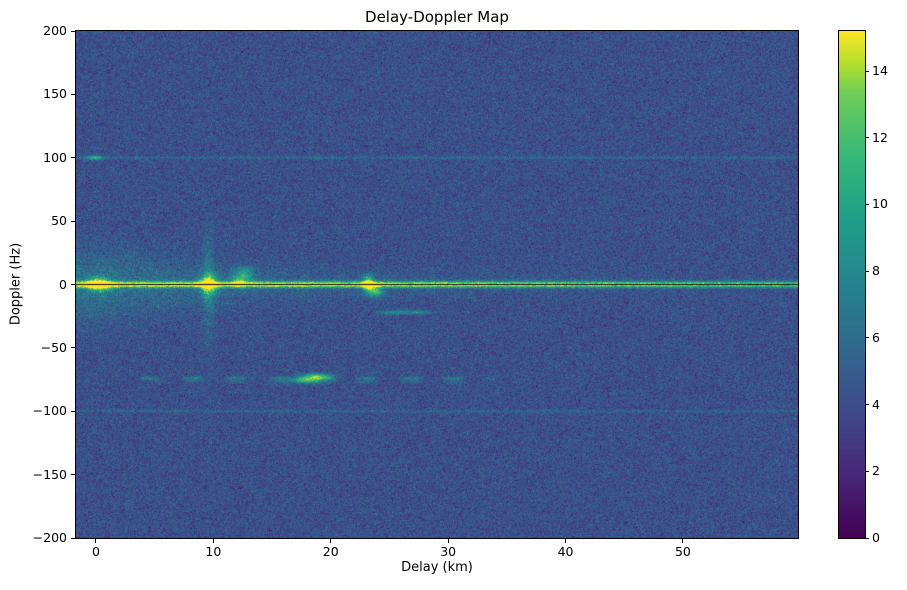 This screenshot has height=590, width=907. I want to click on x-tick-label: 40, so click(565, 551).